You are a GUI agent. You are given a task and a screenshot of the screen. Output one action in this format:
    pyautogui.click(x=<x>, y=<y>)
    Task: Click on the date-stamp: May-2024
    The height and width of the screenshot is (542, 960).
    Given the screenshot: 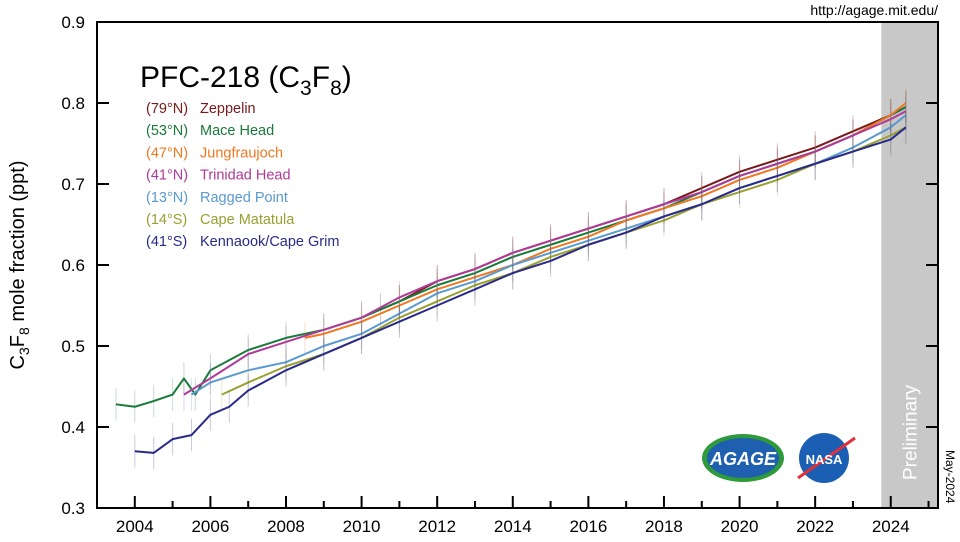 What is the action you would take?
    pyautogui.click(x=950, y=477)
    